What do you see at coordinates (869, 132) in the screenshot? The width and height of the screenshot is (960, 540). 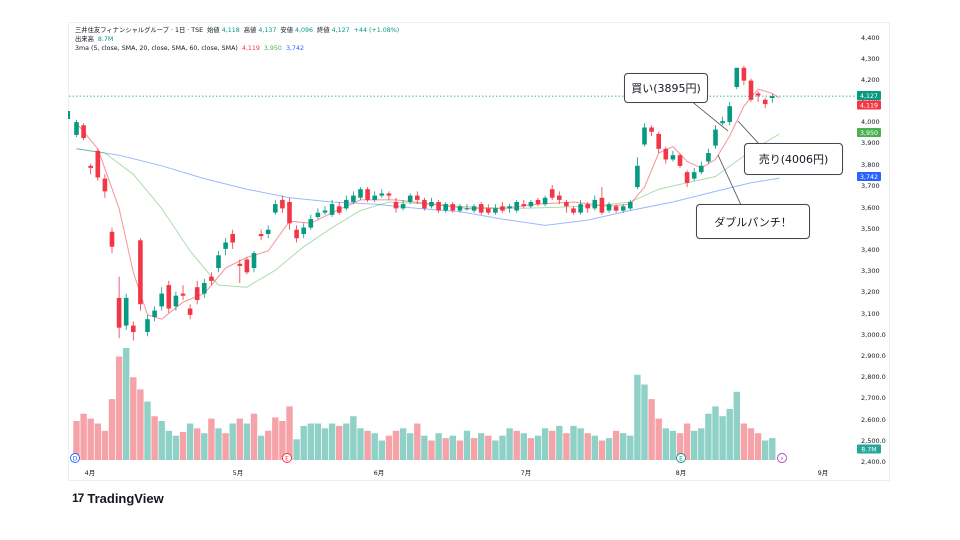 I see `ma20-price-badge` at bounding box center [869, 132].